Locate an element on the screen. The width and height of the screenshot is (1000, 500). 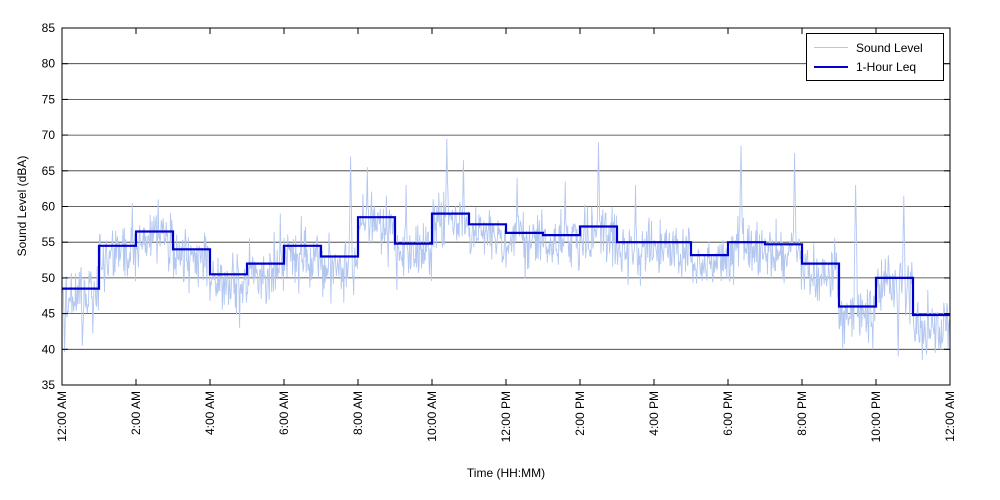
y-tick-label: 40 is located at coordinates (49, 349).